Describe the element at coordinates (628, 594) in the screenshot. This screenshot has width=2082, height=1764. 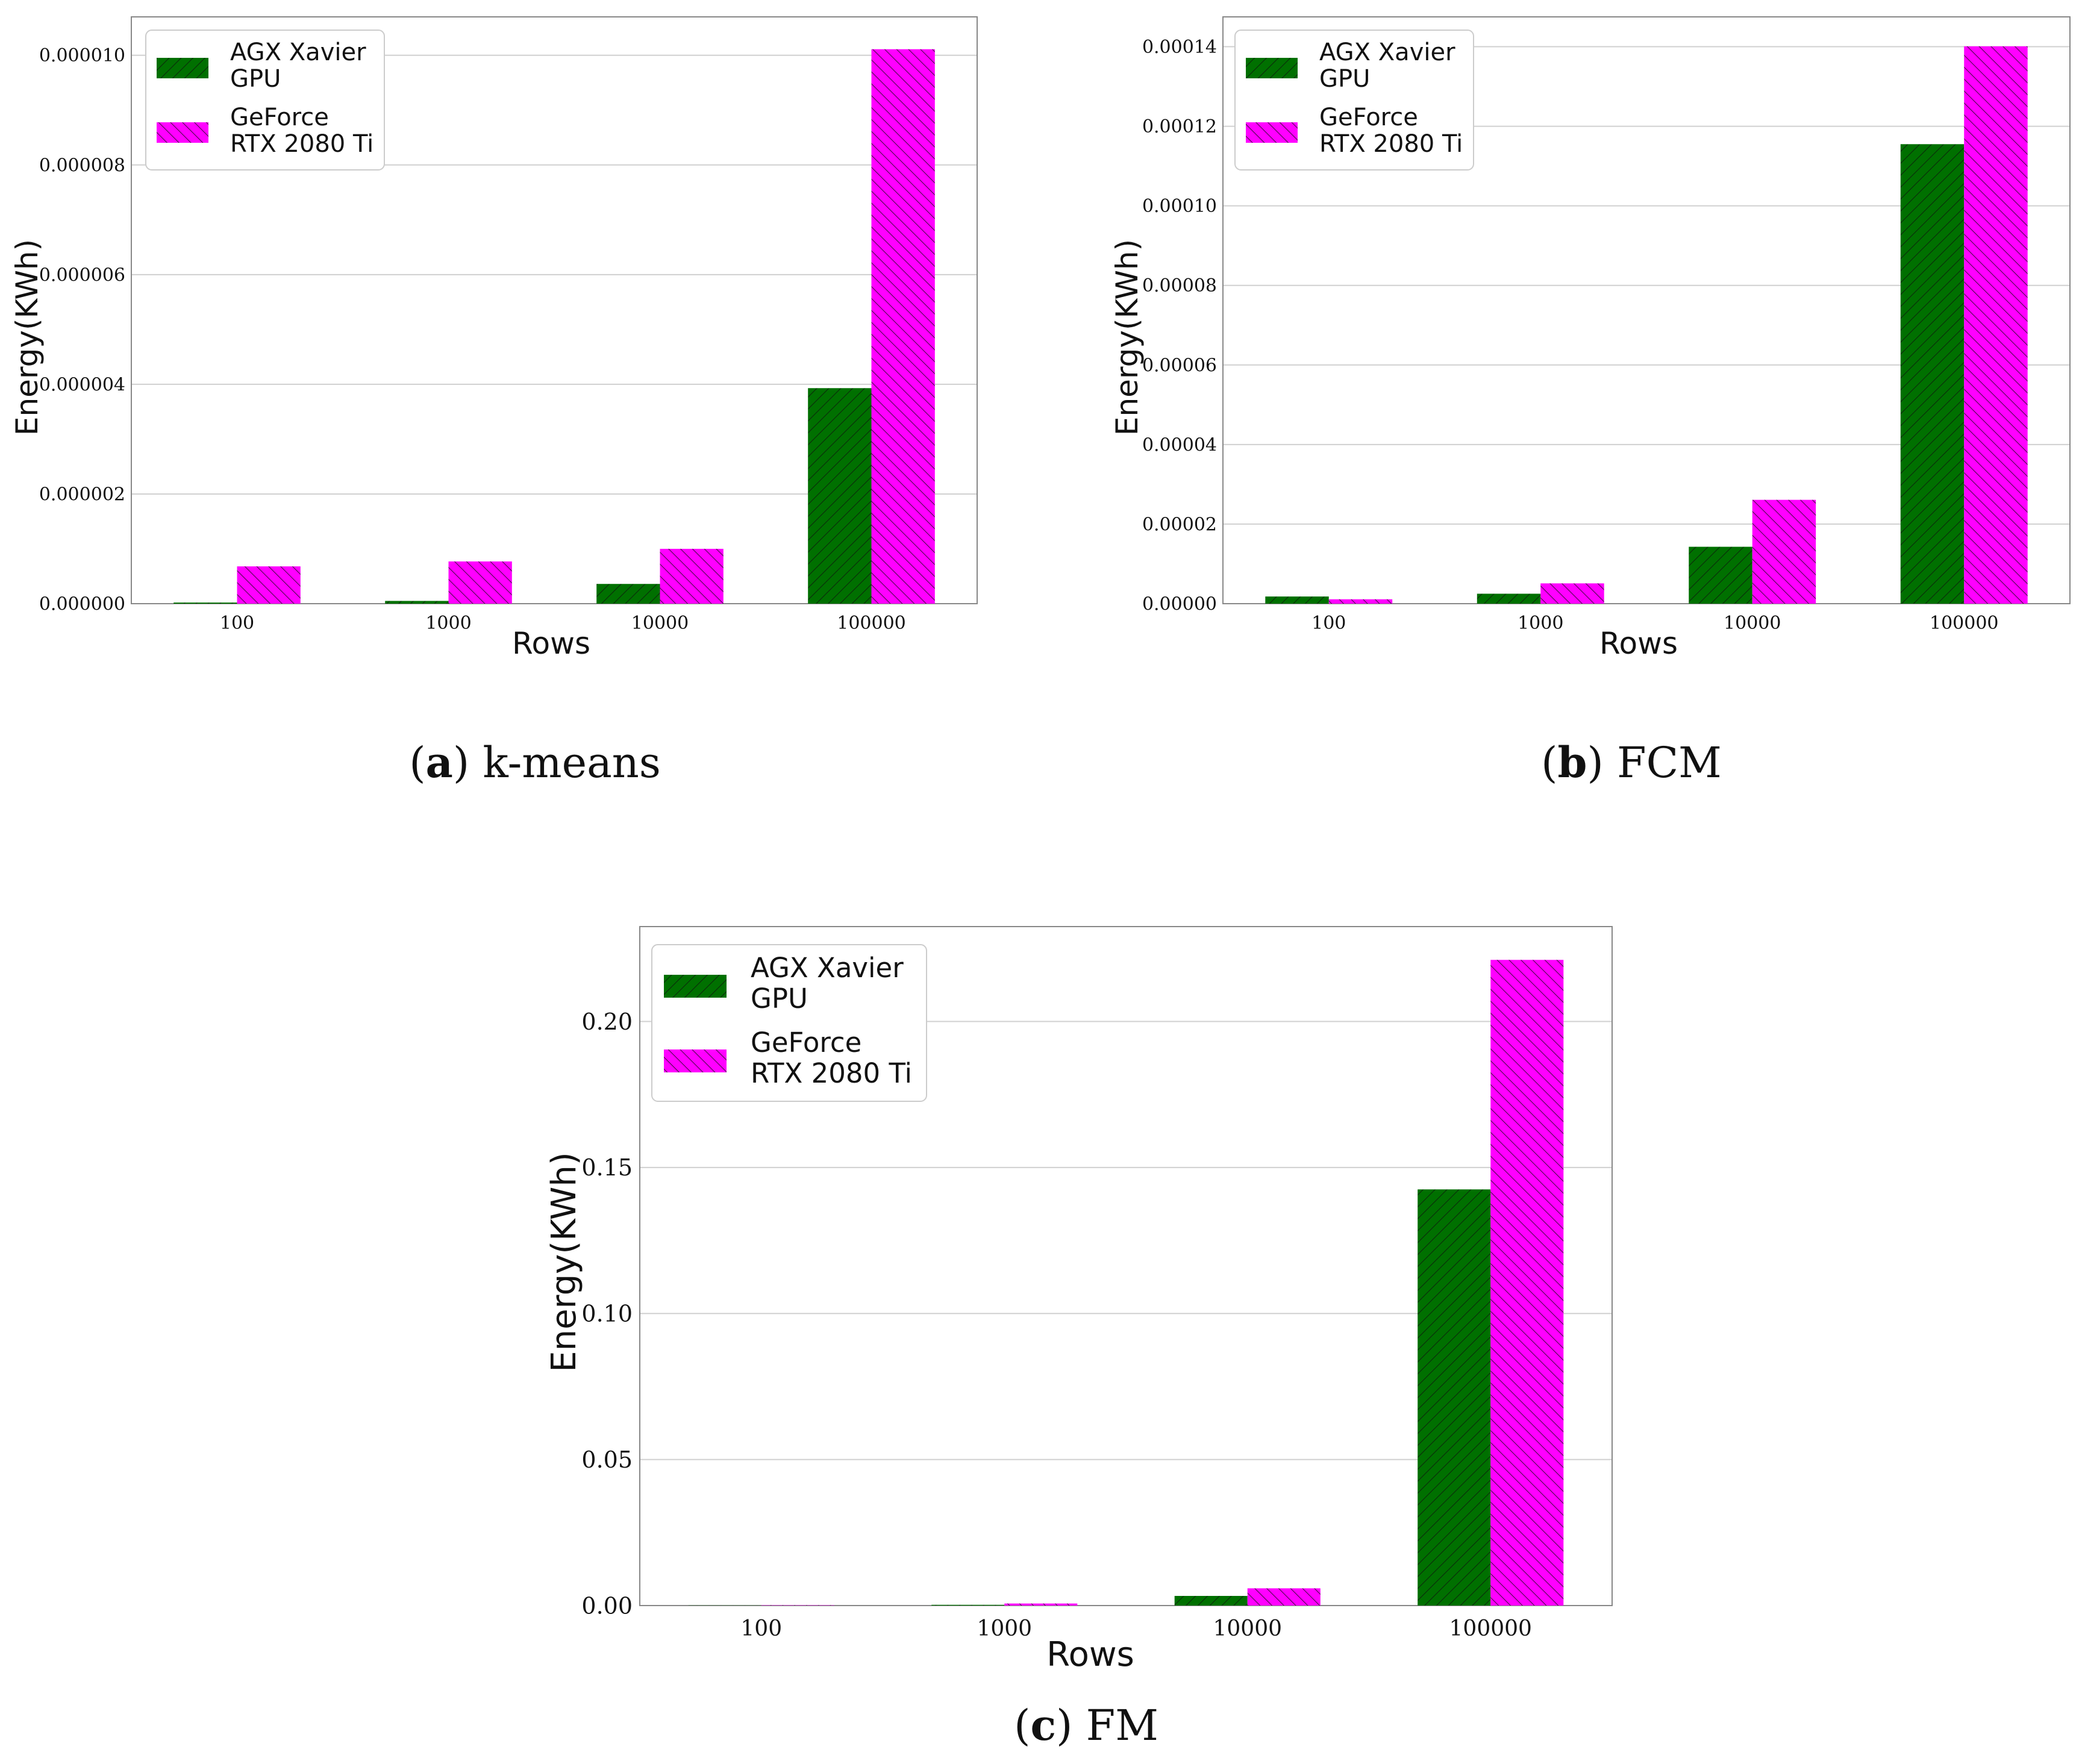
I see `bar-agx-10000-a` at that location.